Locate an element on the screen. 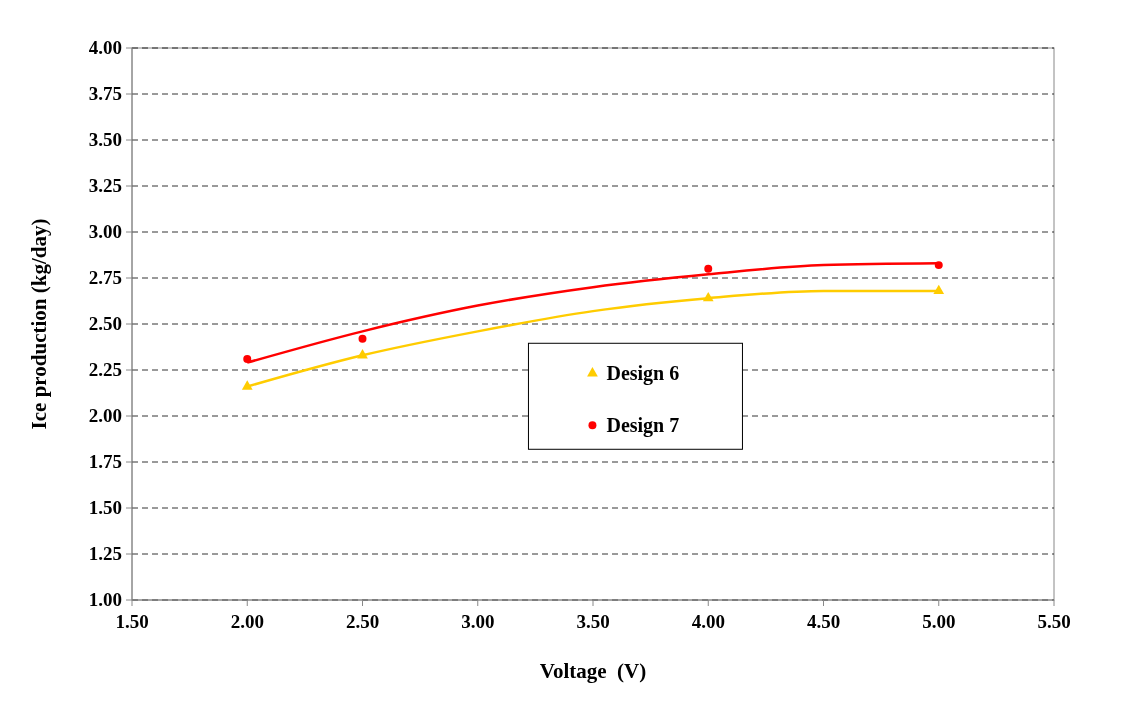  x-tick-label: 4.50 is located at coordinates (823, 621).